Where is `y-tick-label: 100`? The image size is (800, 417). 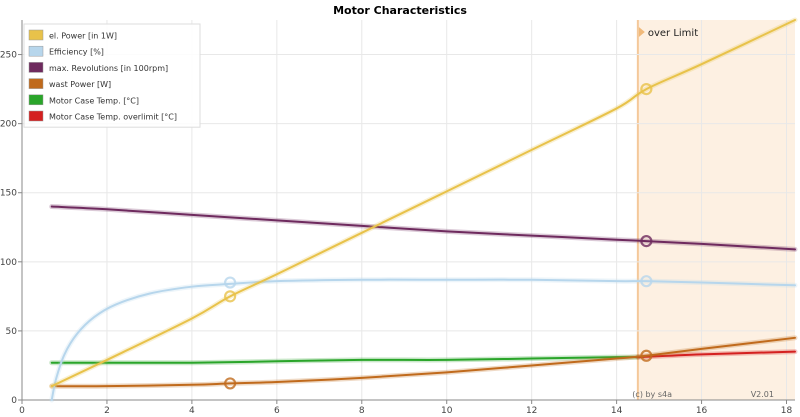 y-tick-label: 100 is located at coordinates (8, 263).